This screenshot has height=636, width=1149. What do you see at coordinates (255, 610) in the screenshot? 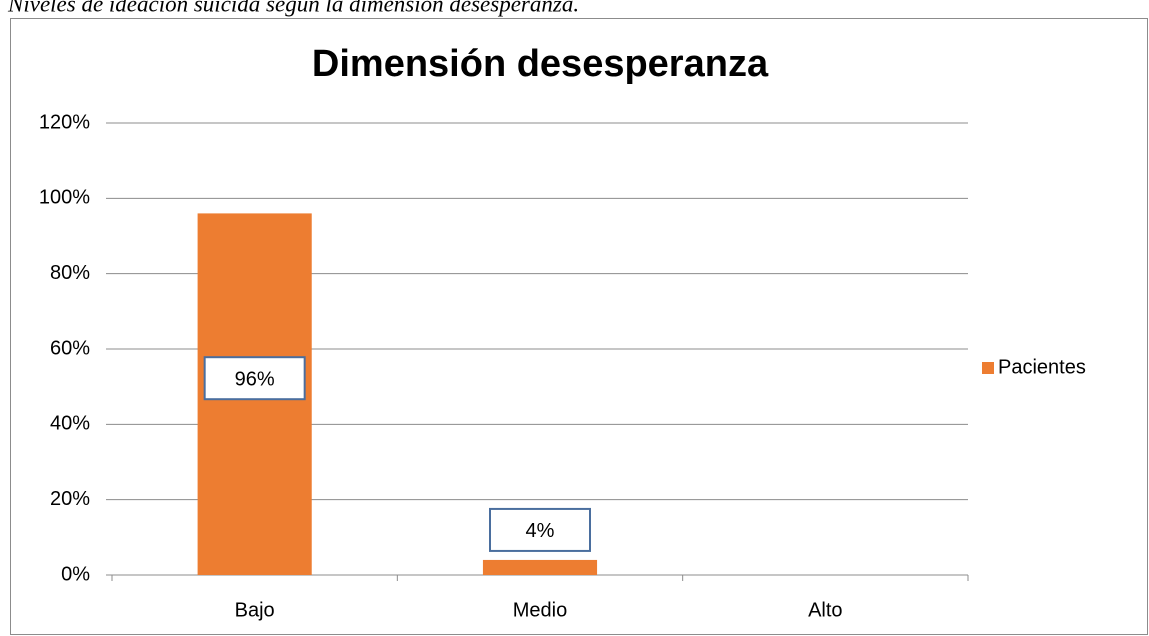
I see `x-tick-label: Bajo` at bounding box center [255, 610].